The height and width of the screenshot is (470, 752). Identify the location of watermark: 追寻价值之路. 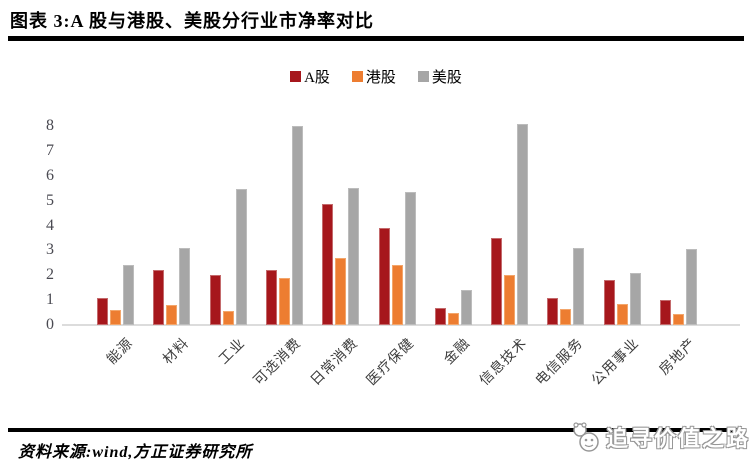
(660, 437).